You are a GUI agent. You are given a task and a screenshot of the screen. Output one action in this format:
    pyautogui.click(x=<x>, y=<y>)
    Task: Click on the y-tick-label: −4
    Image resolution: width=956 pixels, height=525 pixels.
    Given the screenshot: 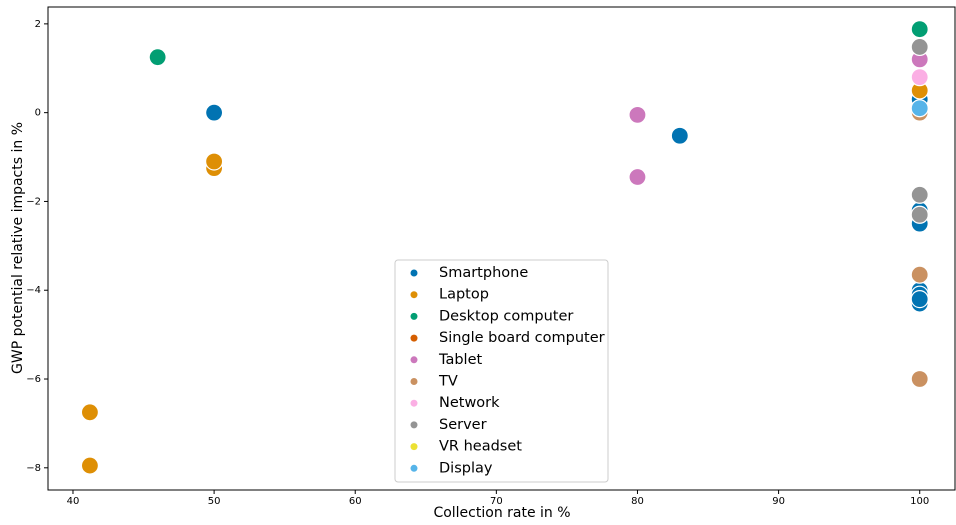 What is the action you would take?
    pyautogui.click(x=33, y=290)
    